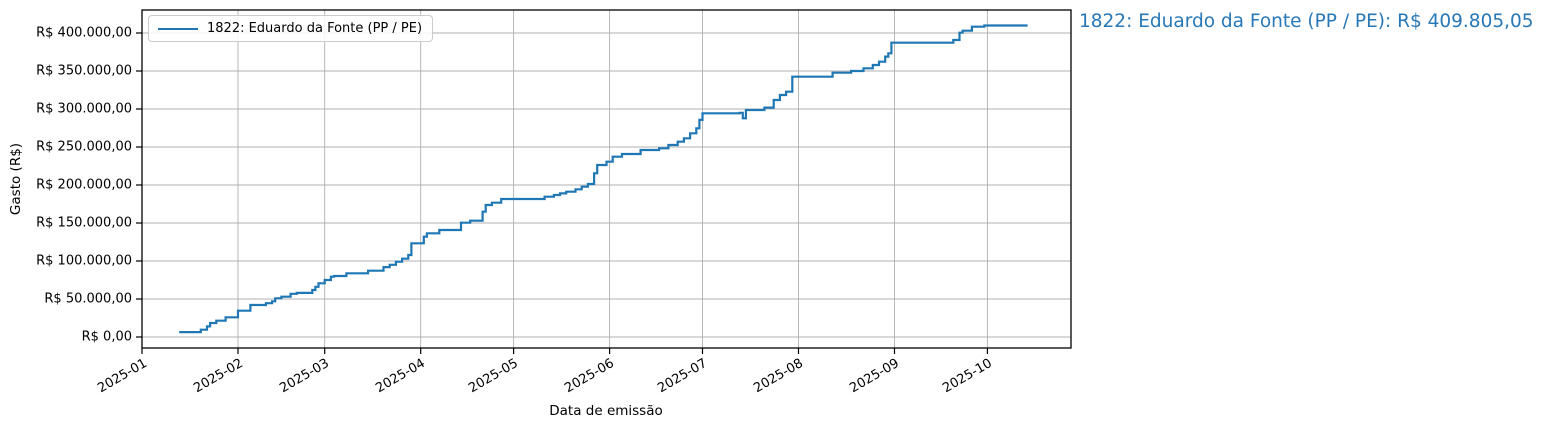  Describe the element at coordinates (84, 223) in the screenshot. I see `y-tick-label: R$ 150.000,00` at that location.